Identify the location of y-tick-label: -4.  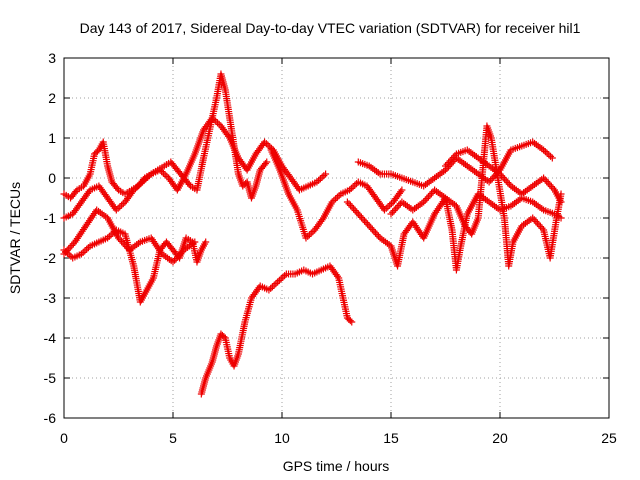
(50, 338).